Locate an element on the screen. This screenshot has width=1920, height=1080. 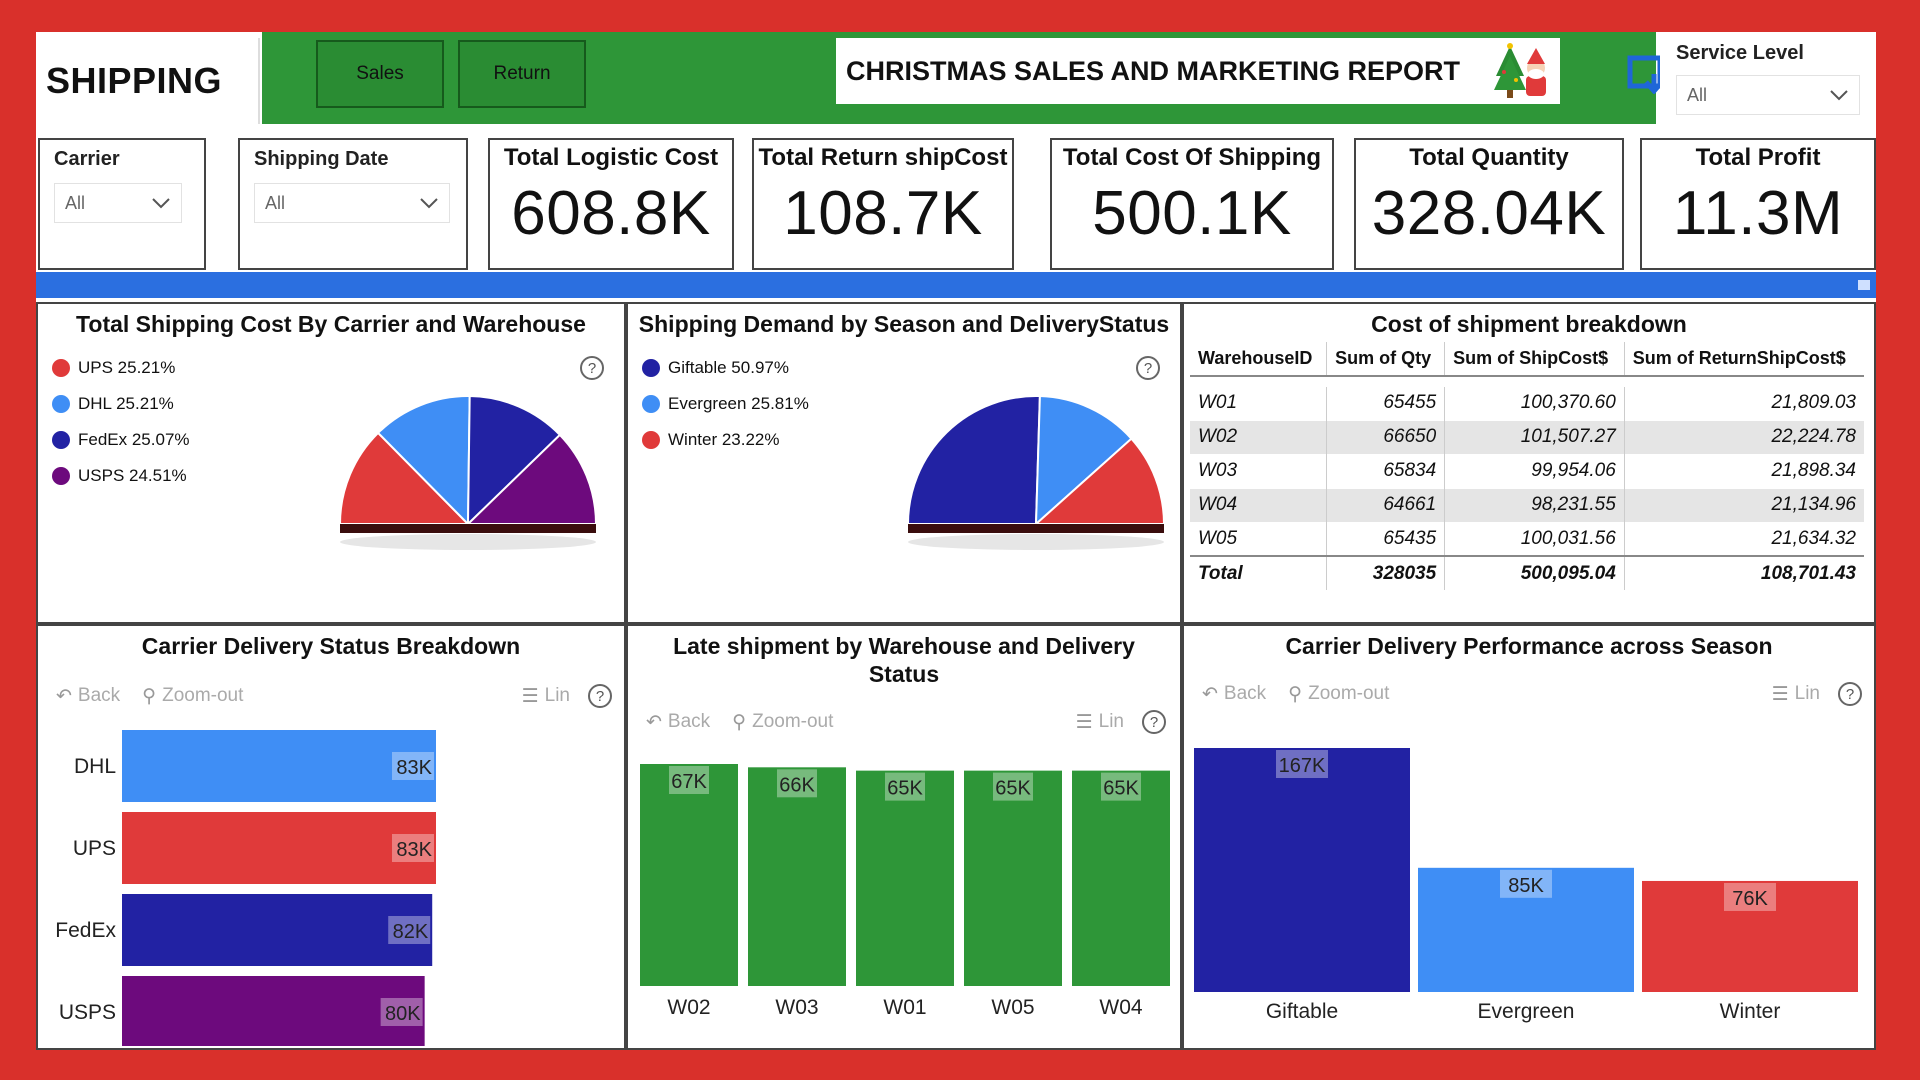
table-cell: 66650 is located at coordinates (1385, 436).